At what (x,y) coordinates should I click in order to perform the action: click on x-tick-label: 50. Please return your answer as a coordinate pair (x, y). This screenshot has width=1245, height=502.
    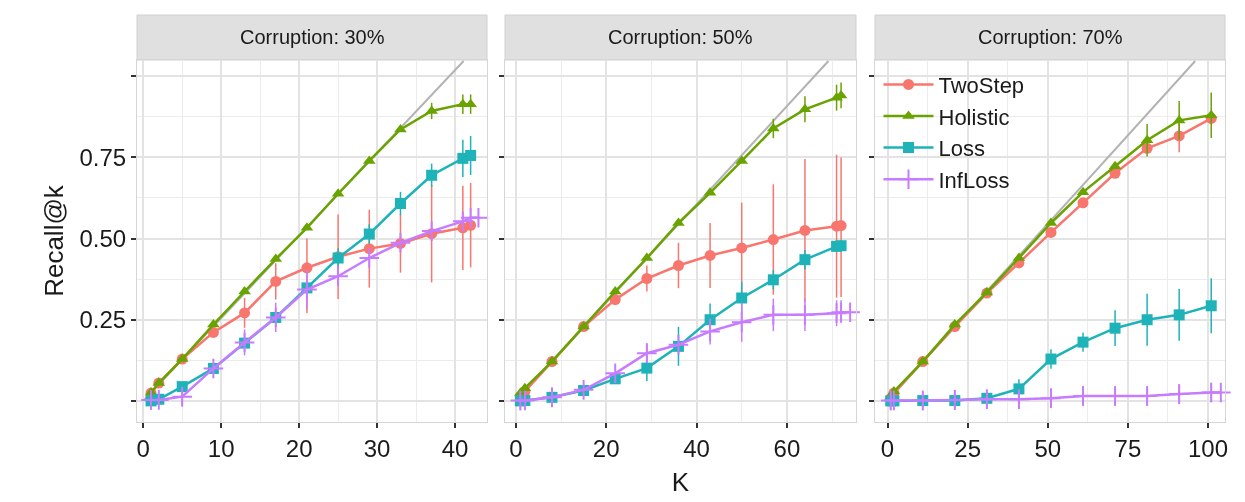
    Looking at the image, I should click on (1048, 448).